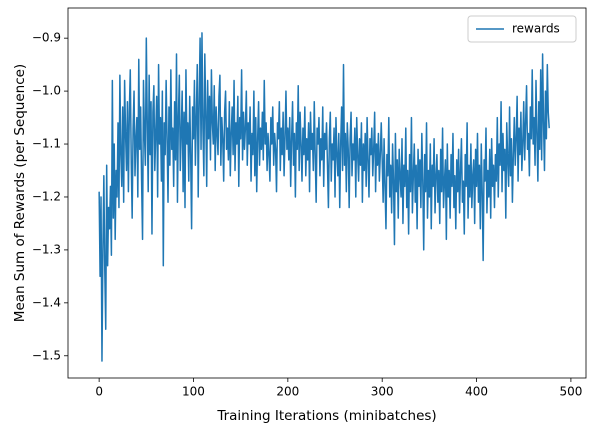 The image size is (595, 436). I want to click on y-axis-label: Mean Sum of Rewards (per Sequence), so click(20, 193).